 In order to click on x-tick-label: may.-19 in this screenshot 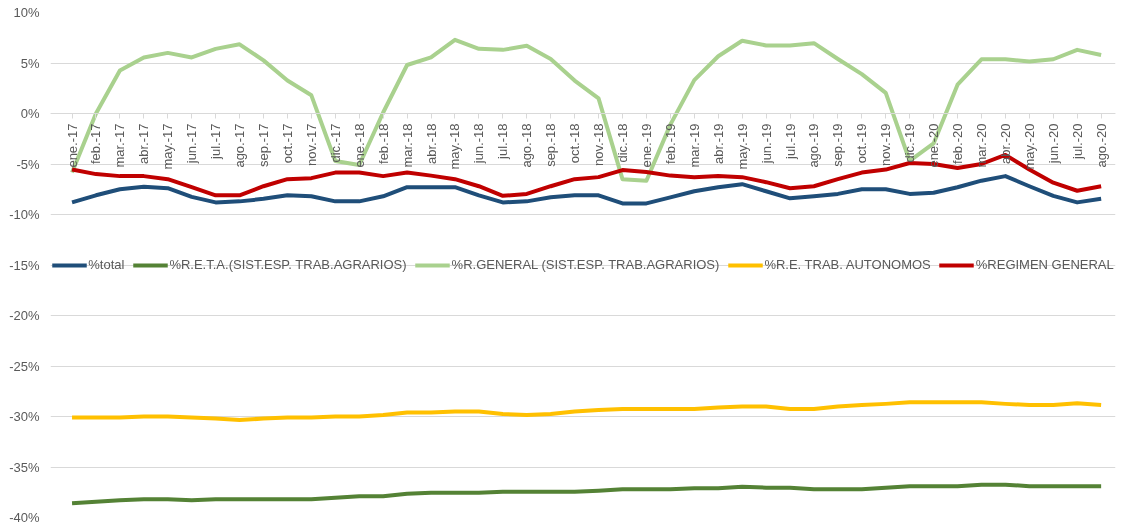, I will do `click(742, 146)`.